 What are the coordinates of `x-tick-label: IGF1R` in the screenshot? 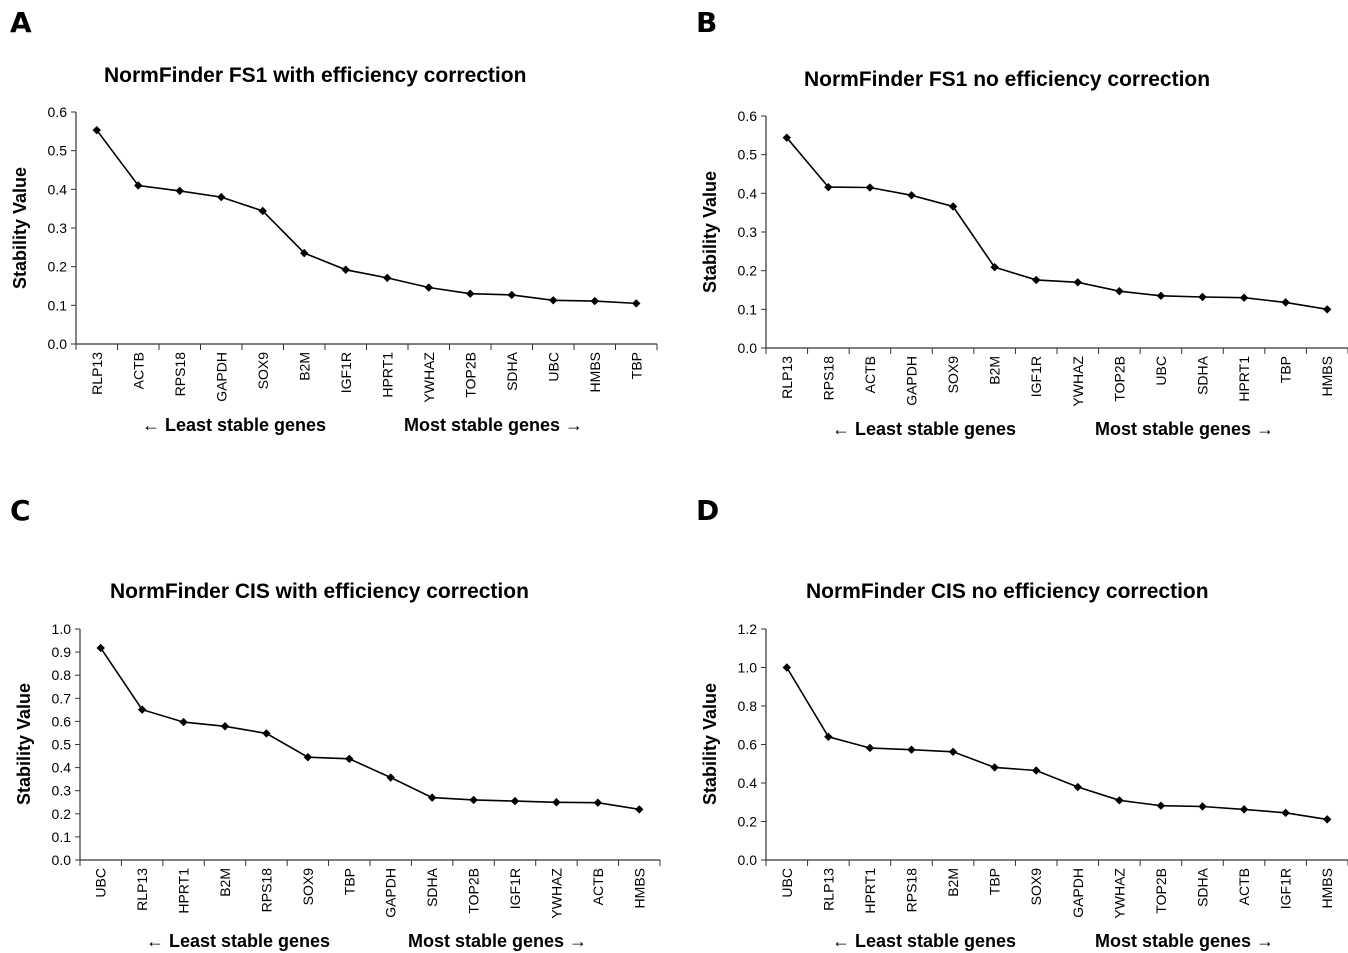 It's located at (515, 888).